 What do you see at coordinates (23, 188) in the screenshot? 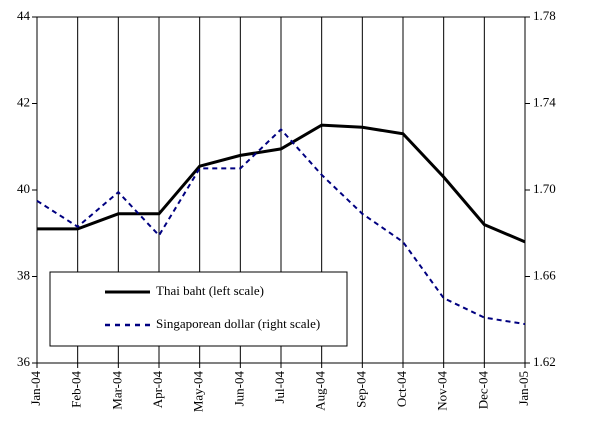
I see `y-tick-label: 40` at bounding box center [23, 188].